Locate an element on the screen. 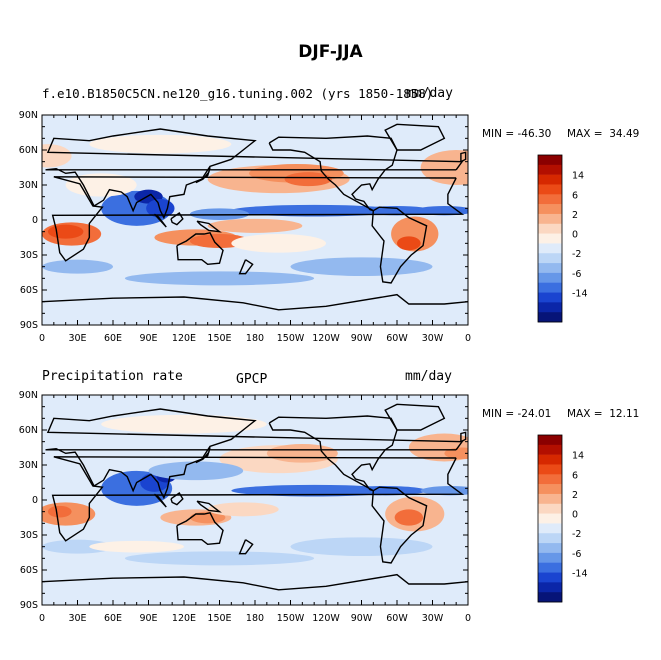  lon-tick-label: 90E is located at coordinates (148, 338).